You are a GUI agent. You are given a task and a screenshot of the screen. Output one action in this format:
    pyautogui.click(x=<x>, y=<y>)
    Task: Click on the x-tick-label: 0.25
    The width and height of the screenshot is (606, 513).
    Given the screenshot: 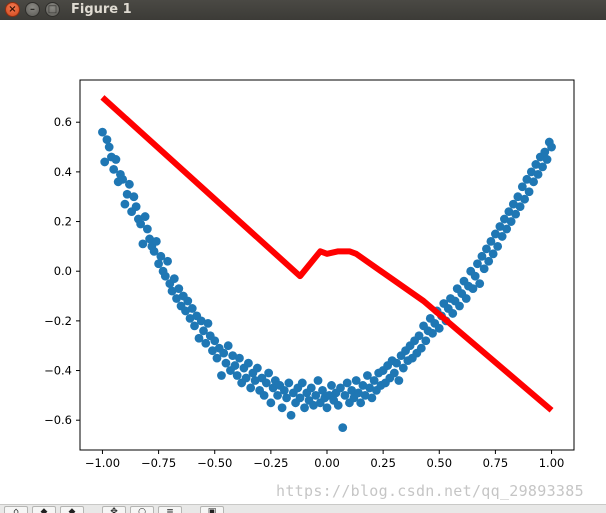 What is the action you would take?
    pyautogui.click(x=383, y=463)
    